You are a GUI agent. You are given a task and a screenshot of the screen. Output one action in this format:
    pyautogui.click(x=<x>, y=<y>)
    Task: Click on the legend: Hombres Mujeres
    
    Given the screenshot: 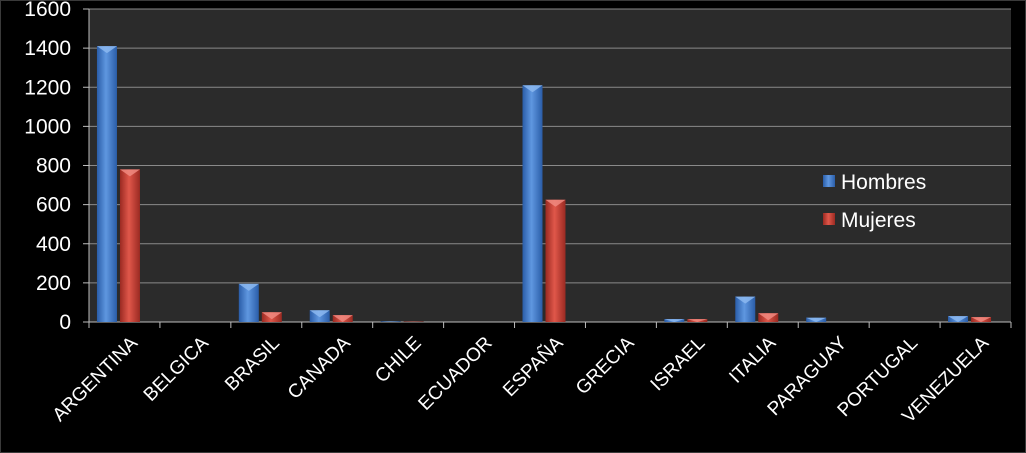 What is the action you would take?
    pyautogui.click(x=874, y=201)
    